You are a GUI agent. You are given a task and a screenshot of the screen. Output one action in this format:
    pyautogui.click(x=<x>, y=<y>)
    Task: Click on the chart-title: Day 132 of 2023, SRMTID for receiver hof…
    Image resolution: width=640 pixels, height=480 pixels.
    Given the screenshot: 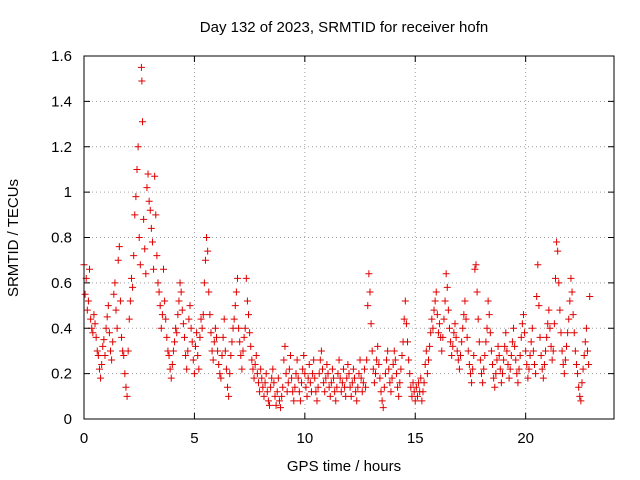 What is the action you would take?
    pyautogui.click(x=344, y=27)
    